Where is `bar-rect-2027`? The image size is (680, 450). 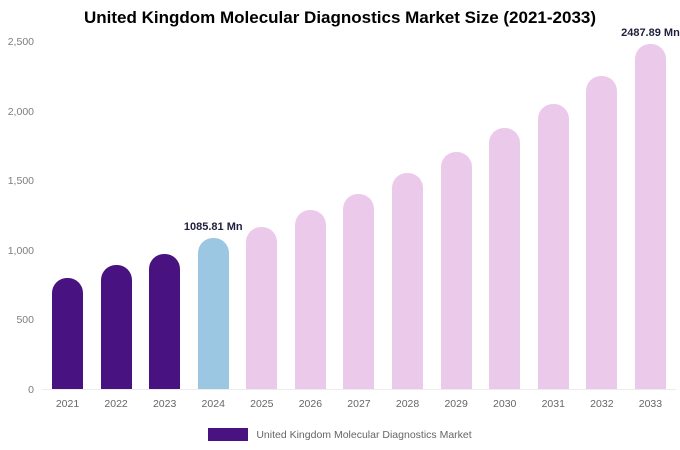 bar-rect-2027 is located at coordinates (359, 291).